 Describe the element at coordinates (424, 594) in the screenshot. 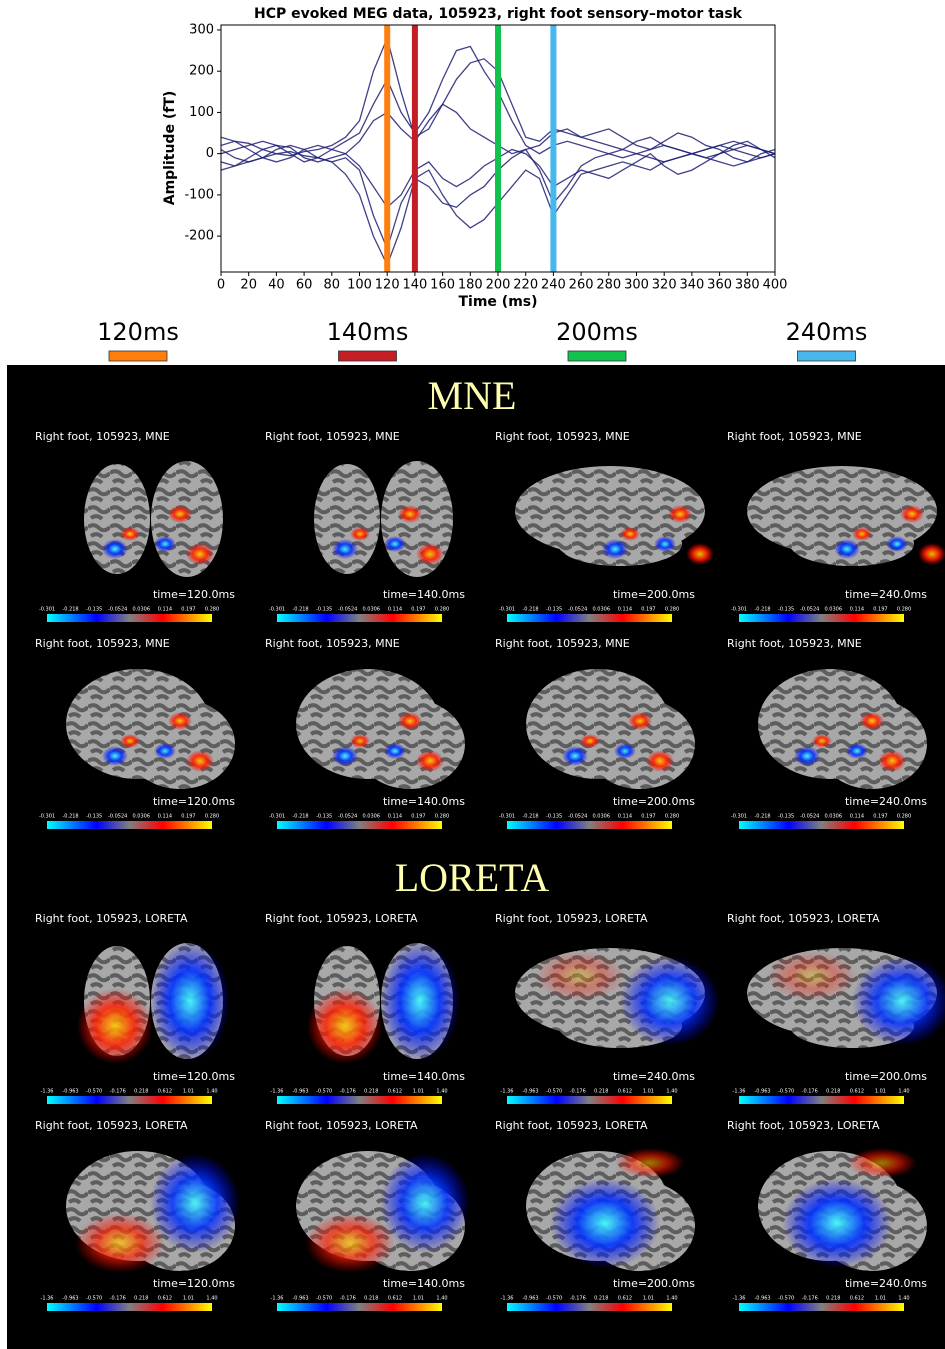

I see `time-label: time=140.0ms` at that location.